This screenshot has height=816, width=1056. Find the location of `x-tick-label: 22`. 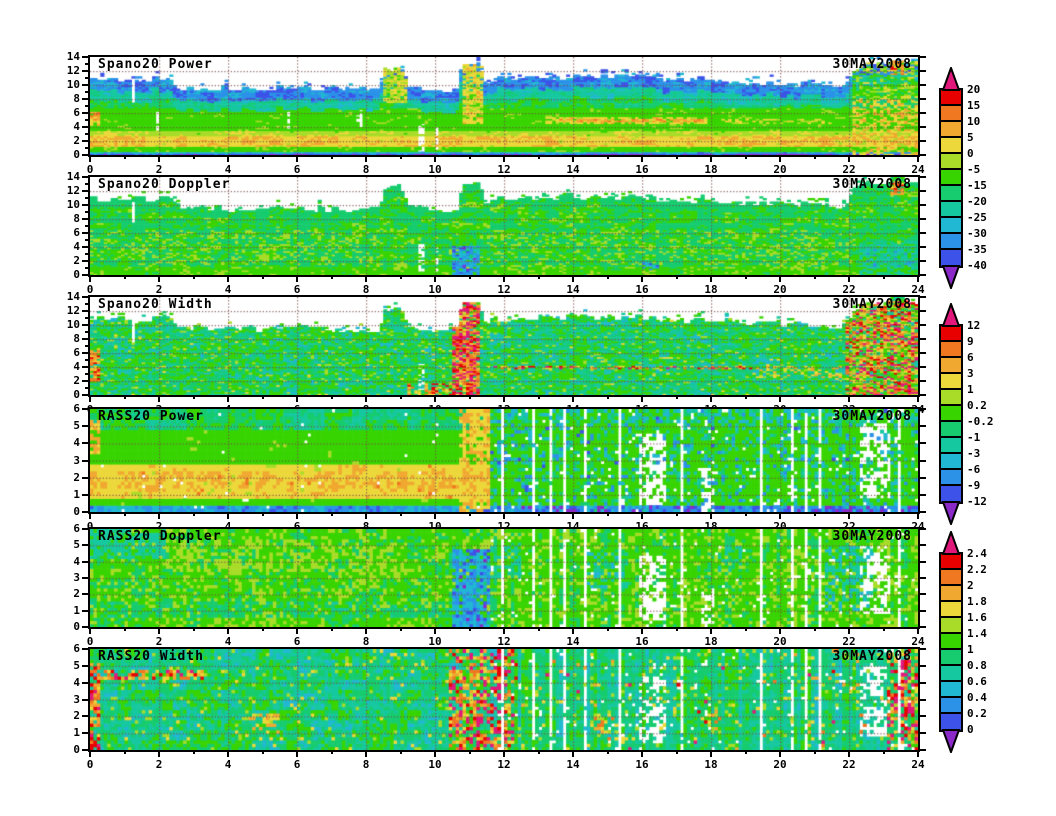

x-tick-label: 22 is located at coordinates (849, 641).